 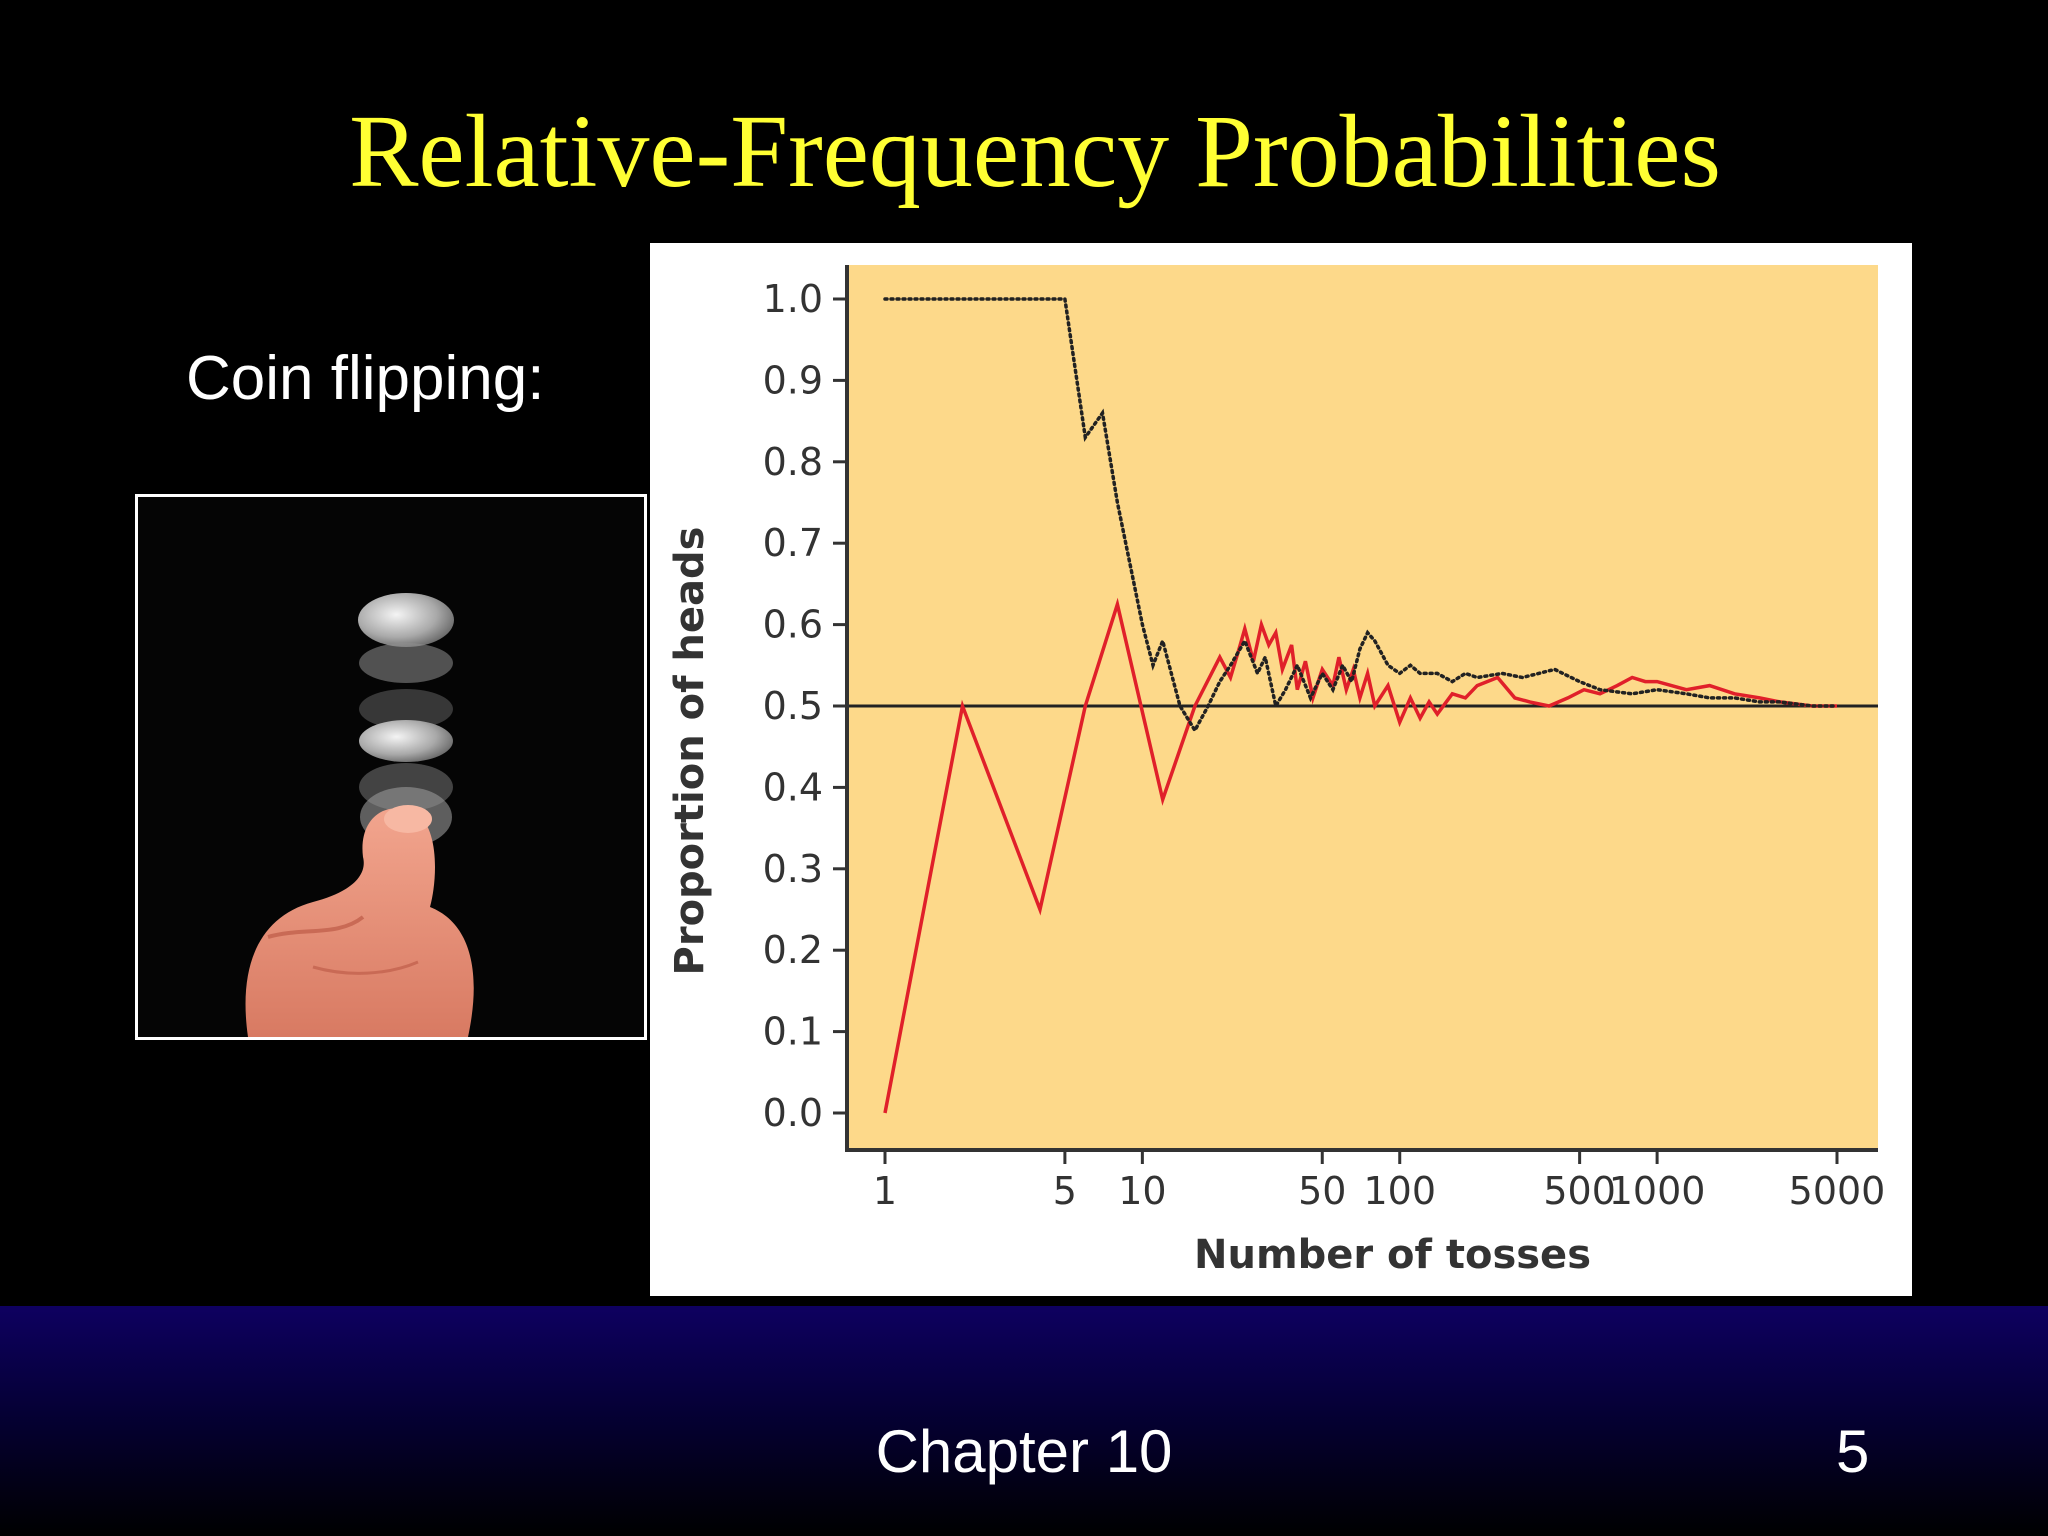 I want to click on y-tick-label: 0.3, so click(x=793, y=869).